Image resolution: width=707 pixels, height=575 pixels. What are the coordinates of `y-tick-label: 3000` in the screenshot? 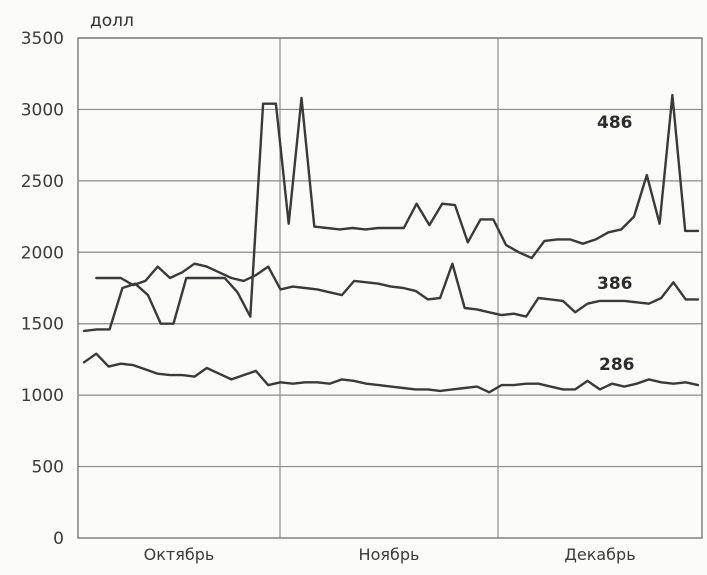 It's located at (42, 110).